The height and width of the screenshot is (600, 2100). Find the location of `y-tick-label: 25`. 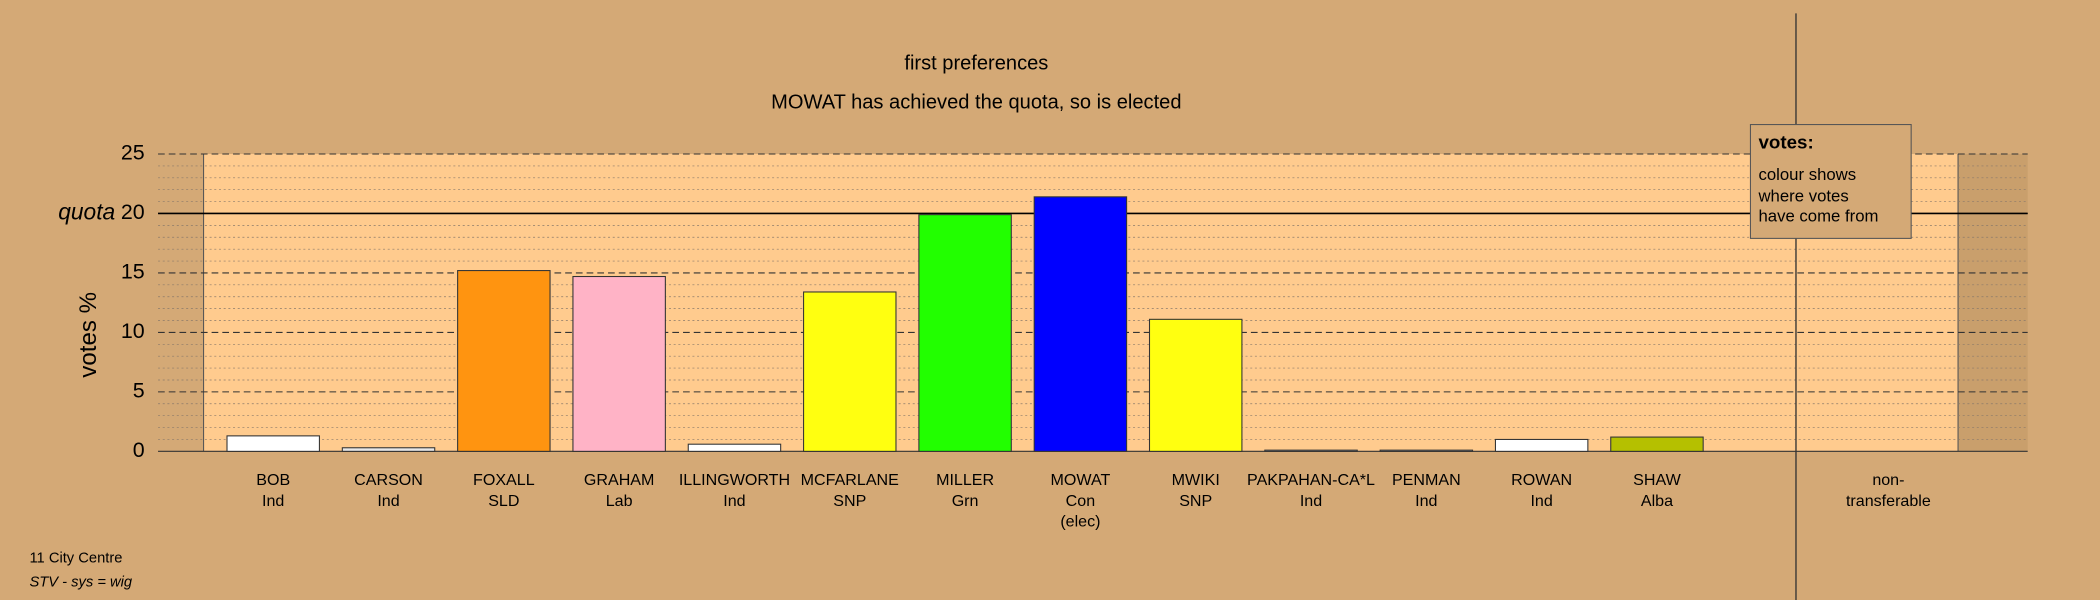

y-tick-label: 25 is located at coordinates (133, 153).